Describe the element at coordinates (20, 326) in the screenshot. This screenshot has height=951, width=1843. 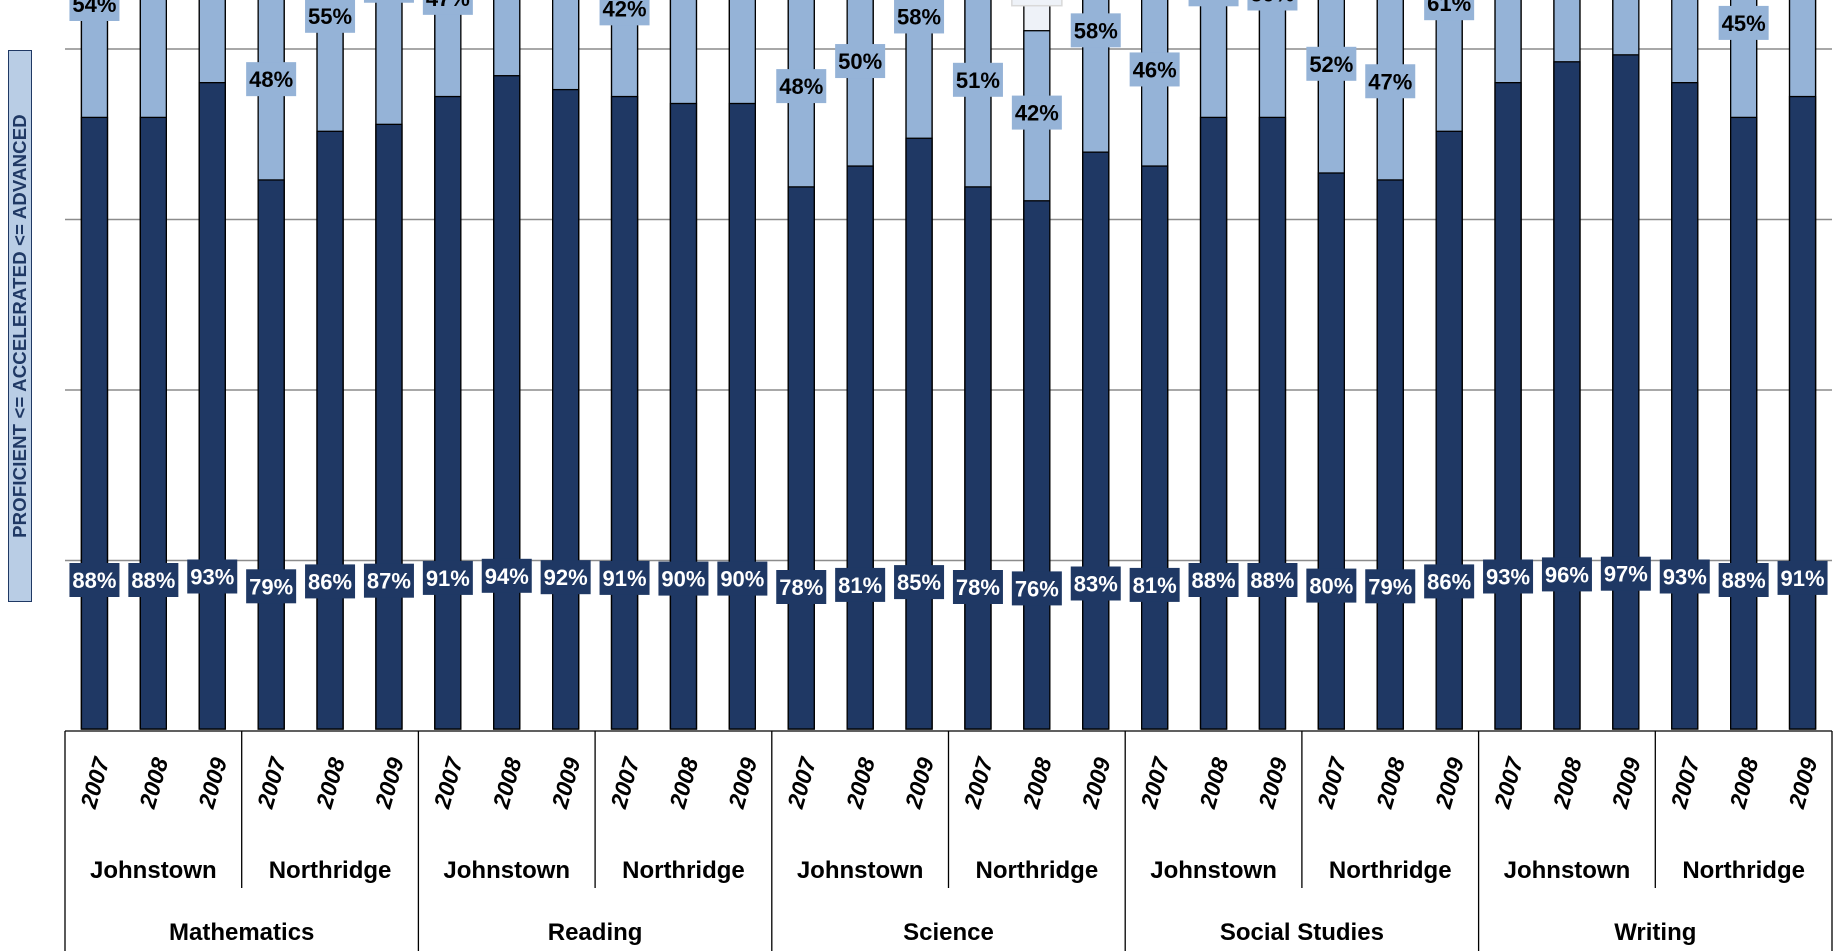
I see `y-axis-label-box: PROFICIENT <= ACCELERATED <= ADVANCED` at that location.